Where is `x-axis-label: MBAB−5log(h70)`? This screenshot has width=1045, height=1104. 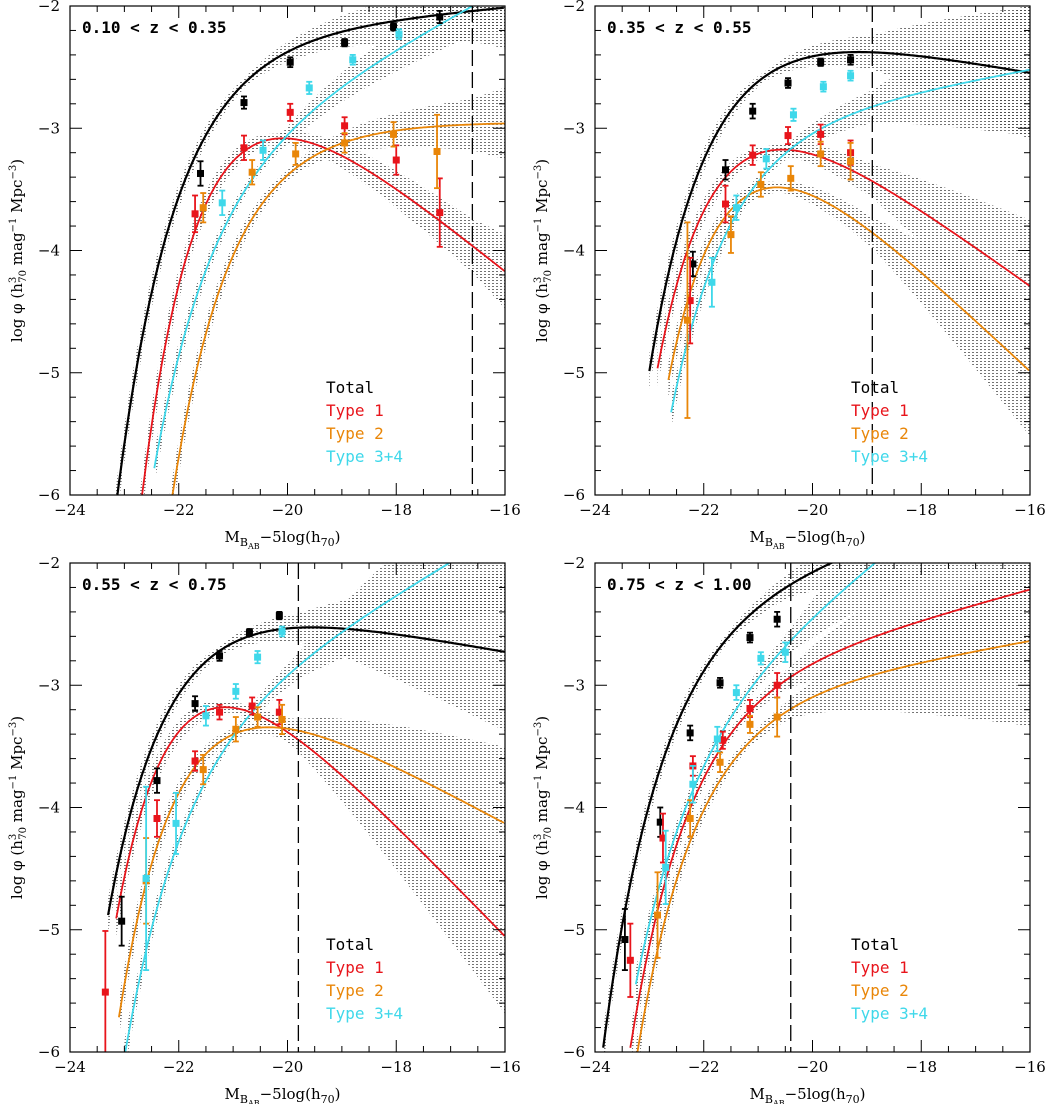 x-axis-label: MBAB−5log(h70) is located at coordinates (282, 539).